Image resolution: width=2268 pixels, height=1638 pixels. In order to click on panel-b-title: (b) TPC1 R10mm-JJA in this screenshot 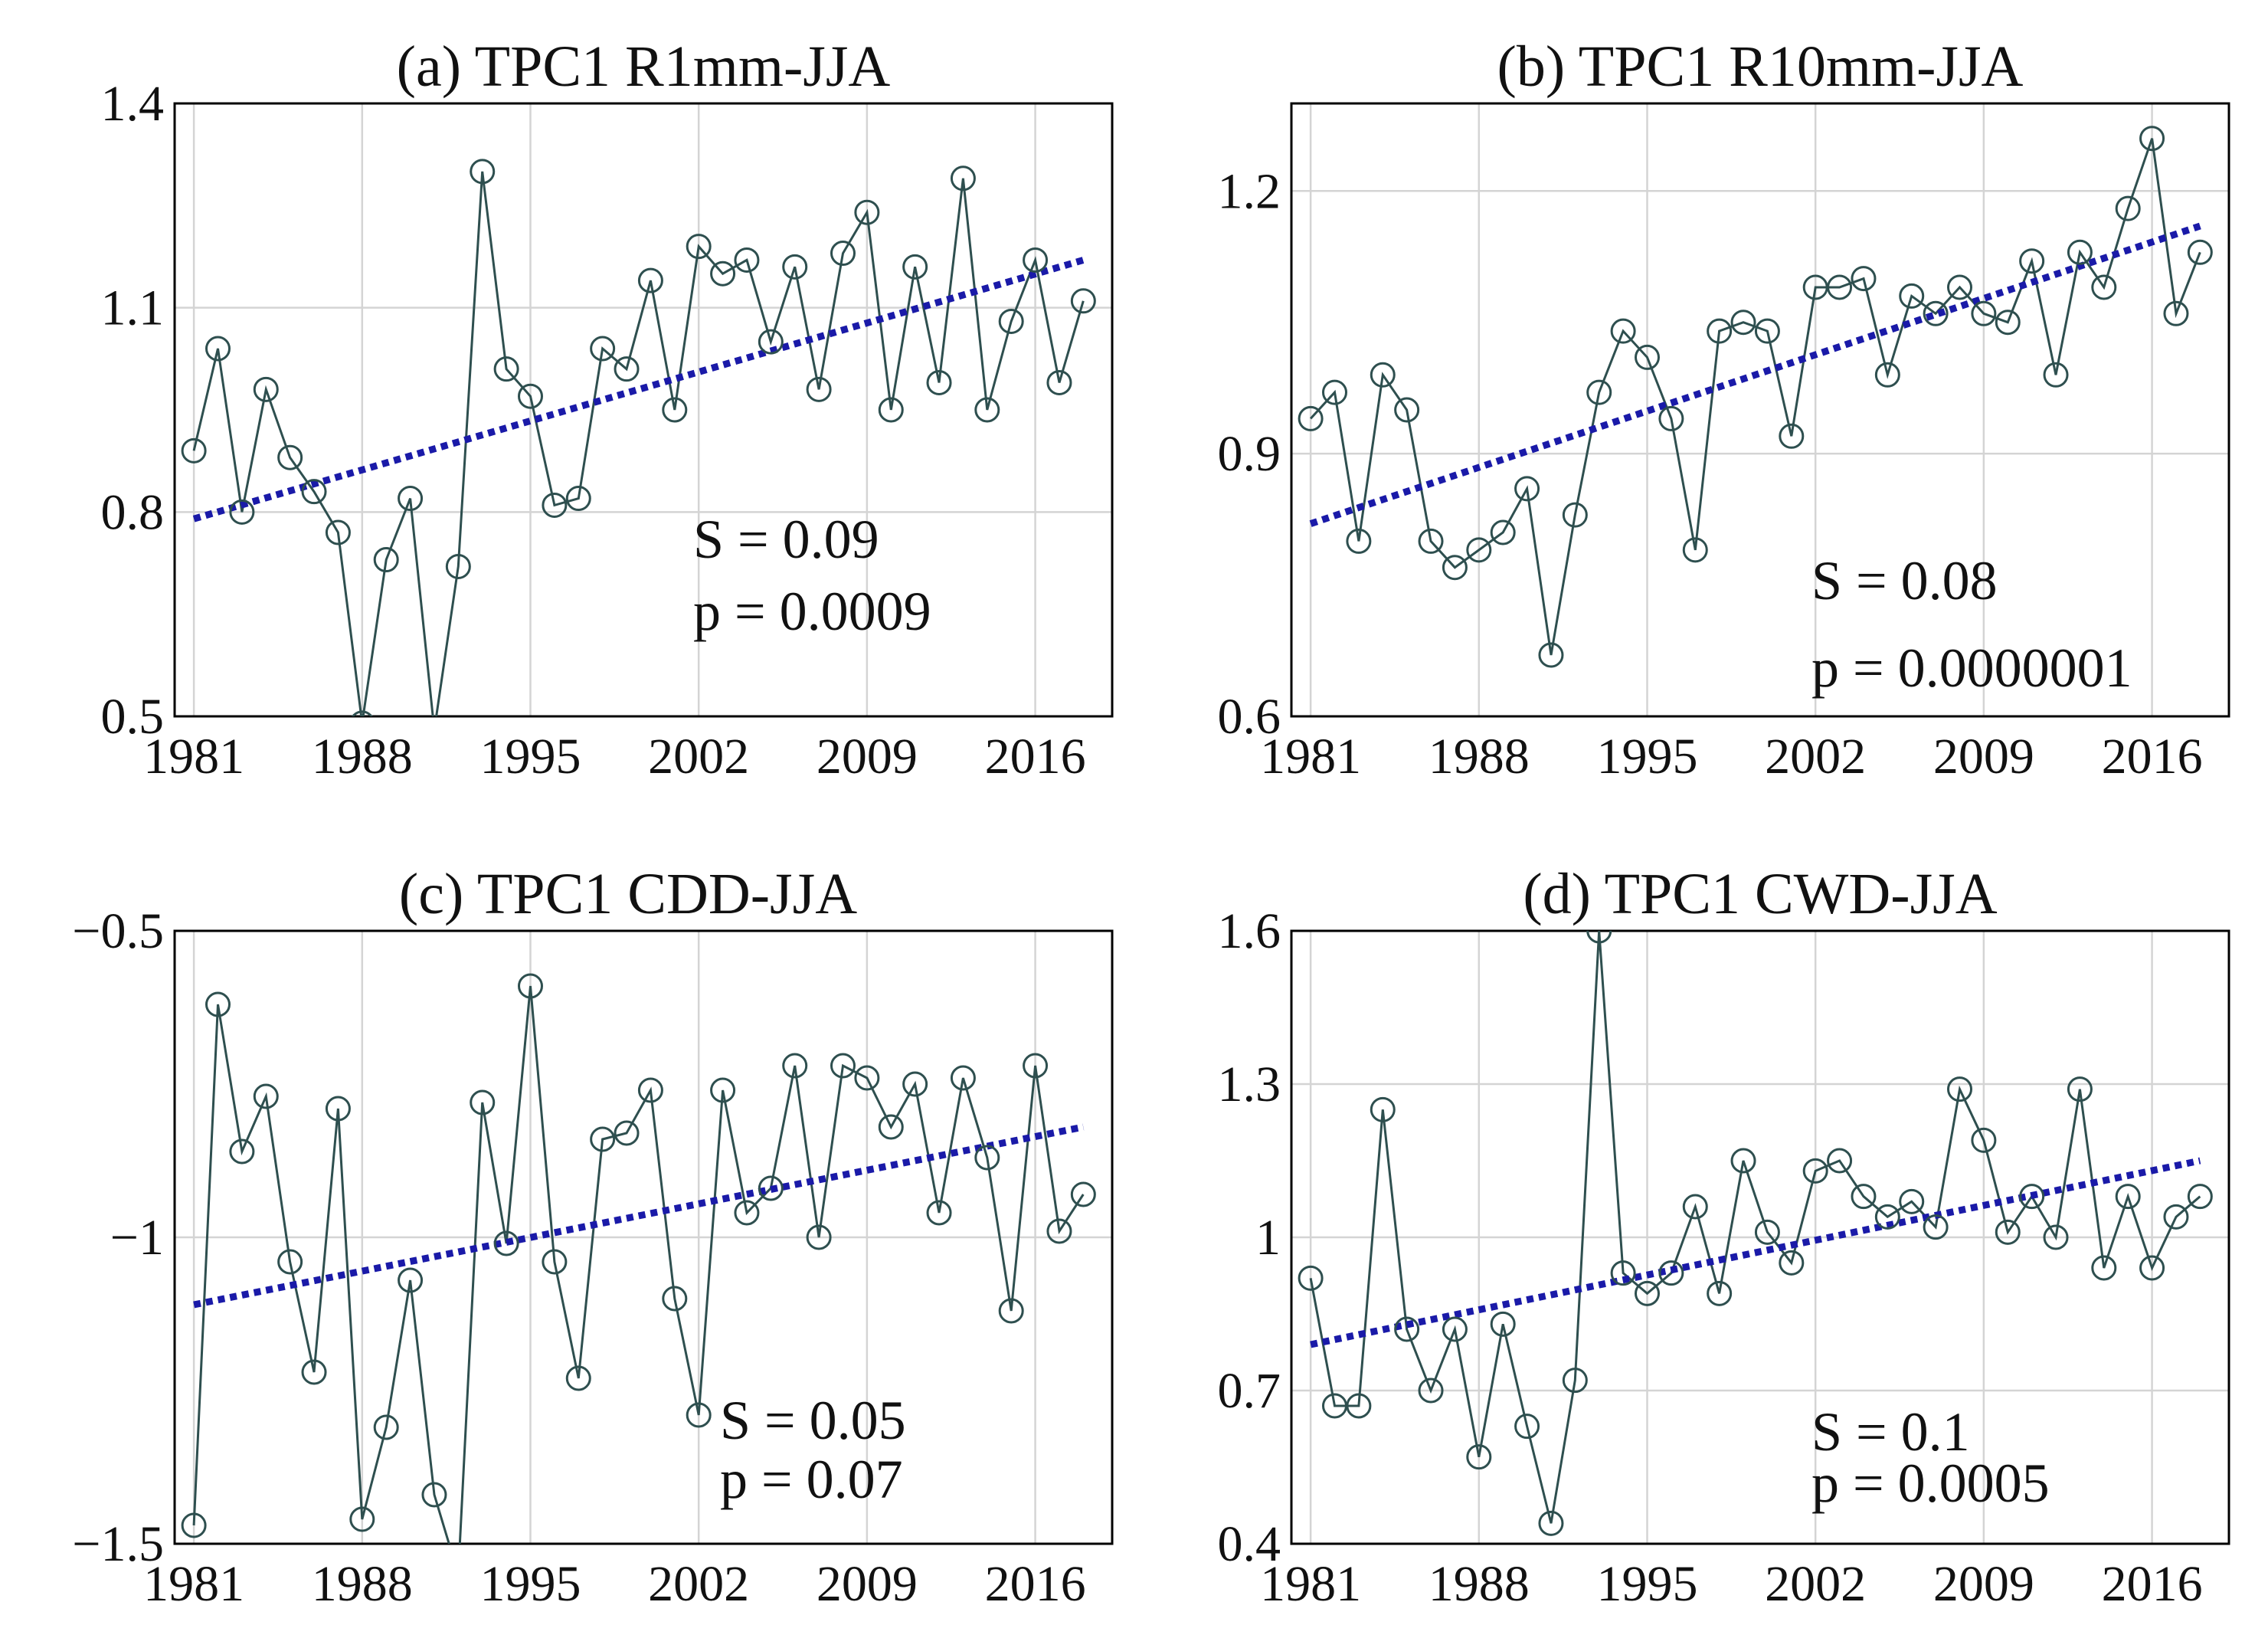, I will do `click(1760, 66)`.